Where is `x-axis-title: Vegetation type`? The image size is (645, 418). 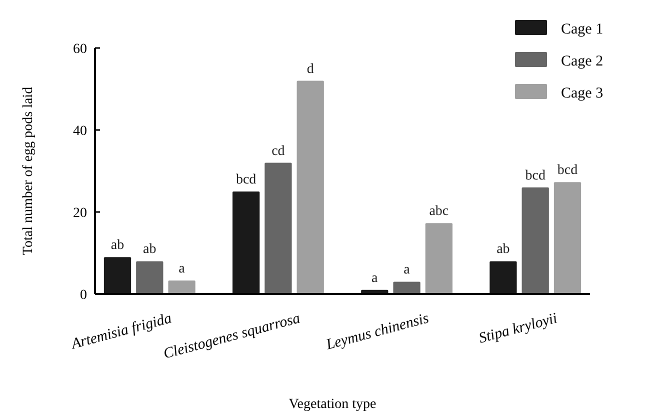
x-axis-title: Vegetation type is located at coordinates (332, 404).